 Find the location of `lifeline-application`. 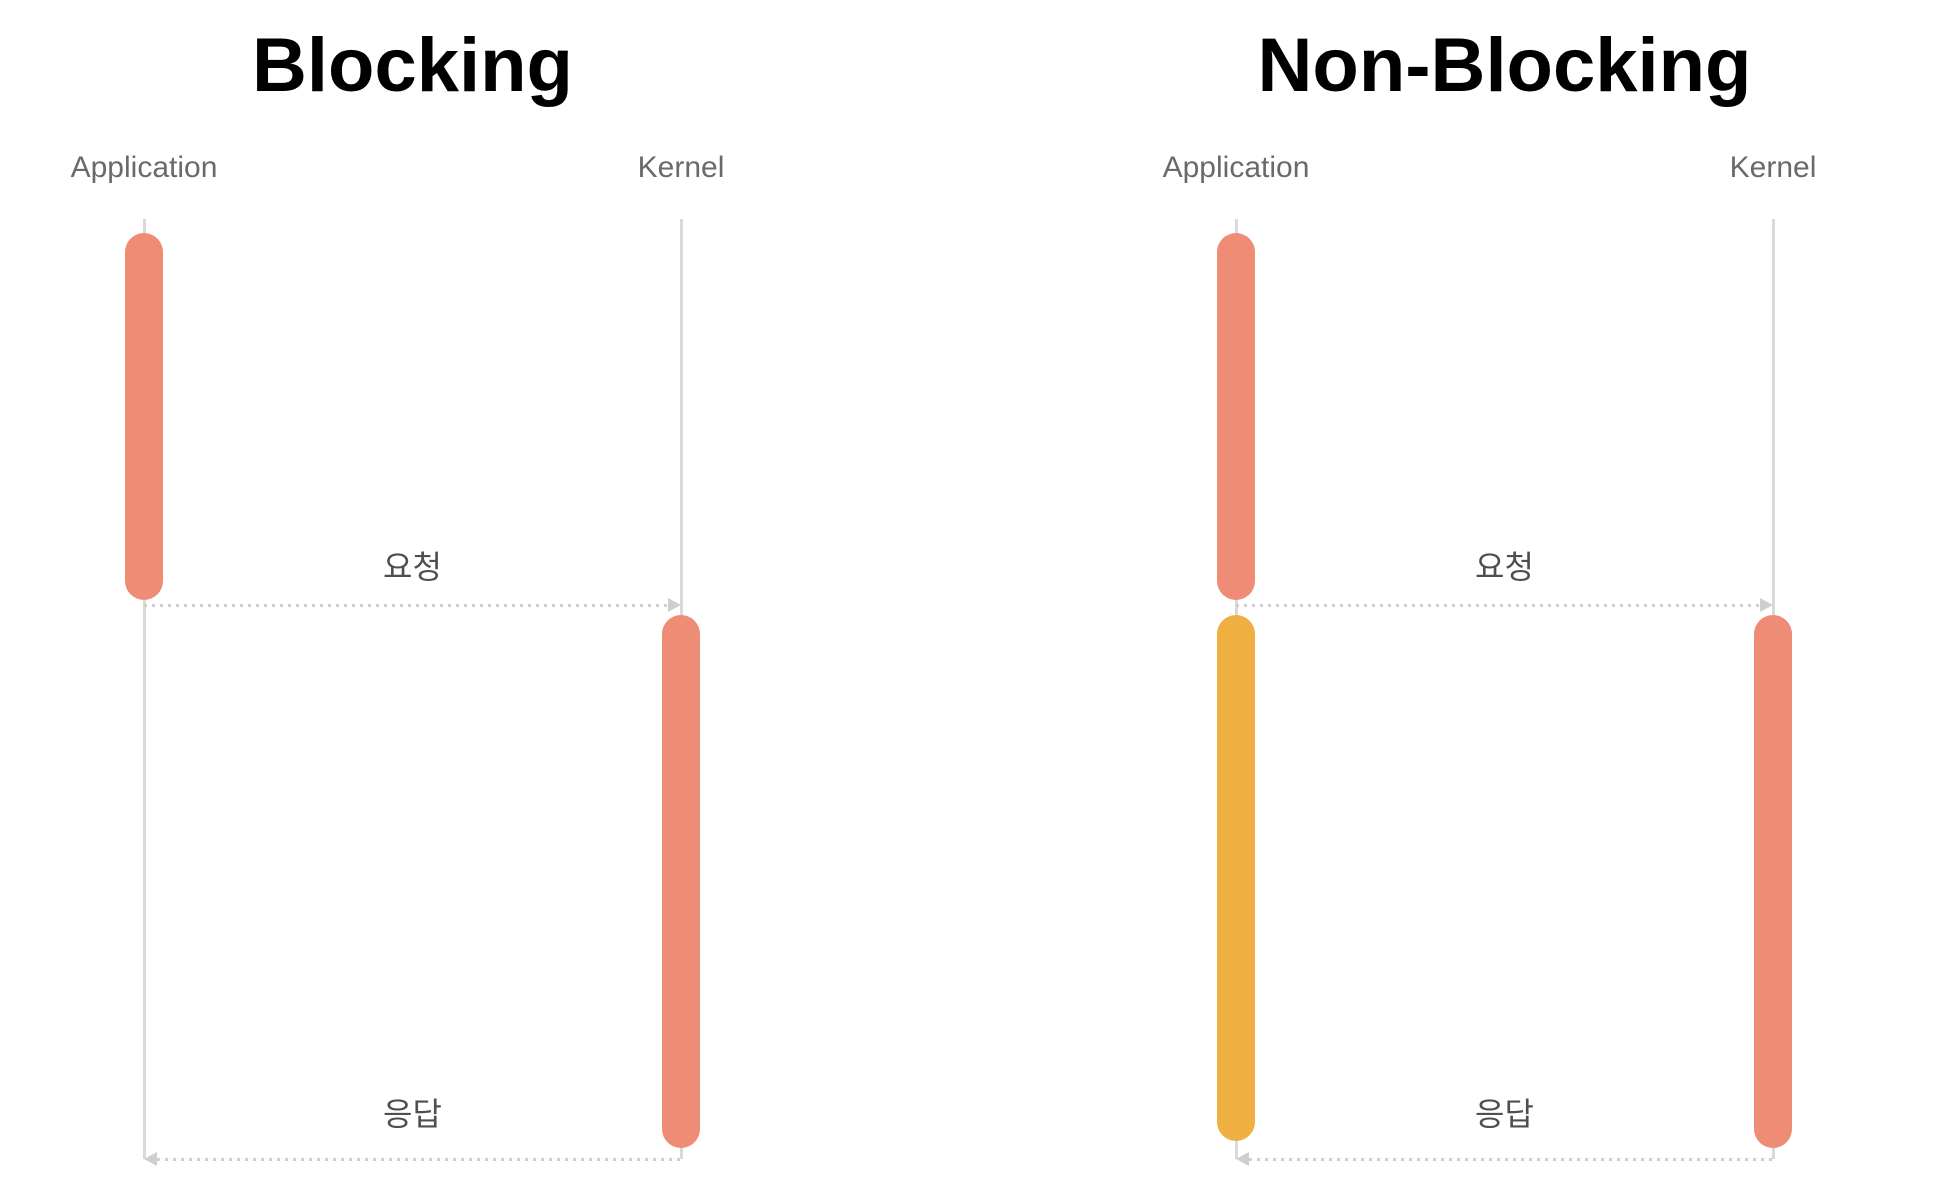

lifeline-application is located at coordinates (144, 689).